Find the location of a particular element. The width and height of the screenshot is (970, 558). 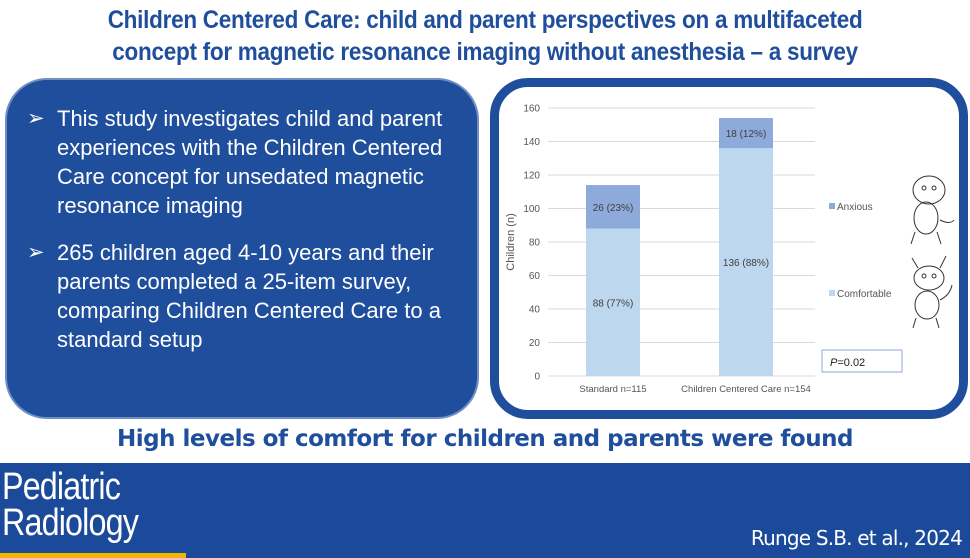

svg-text: P=0.02 is located at coordinates (847, 363).